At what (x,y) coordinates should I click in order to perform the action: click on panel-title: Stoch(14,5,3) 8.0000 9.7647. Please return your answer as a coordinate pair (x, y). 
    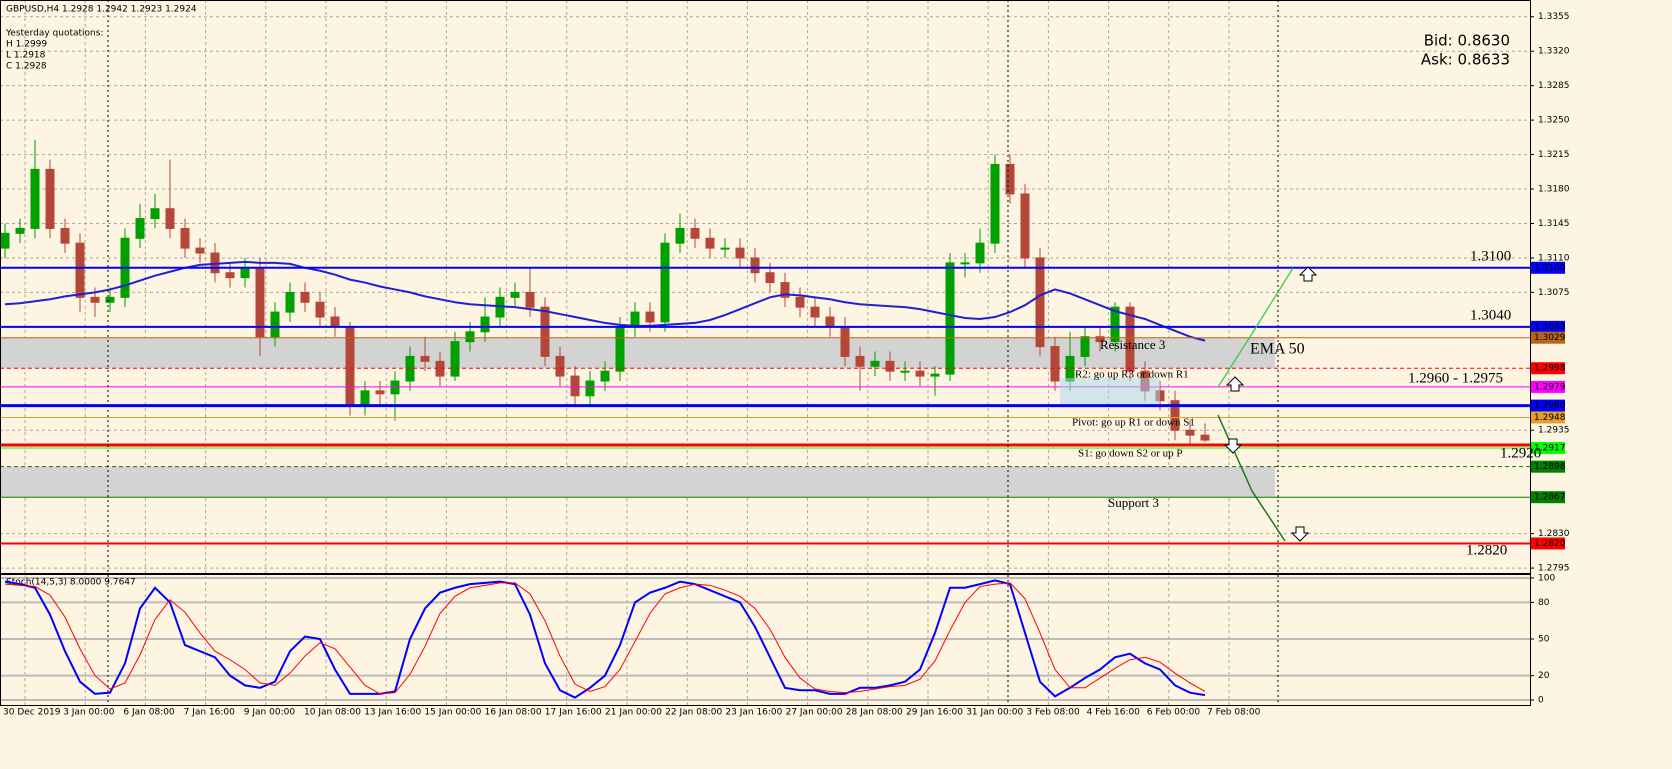
    Looking at the image, I should click on (71, 583).